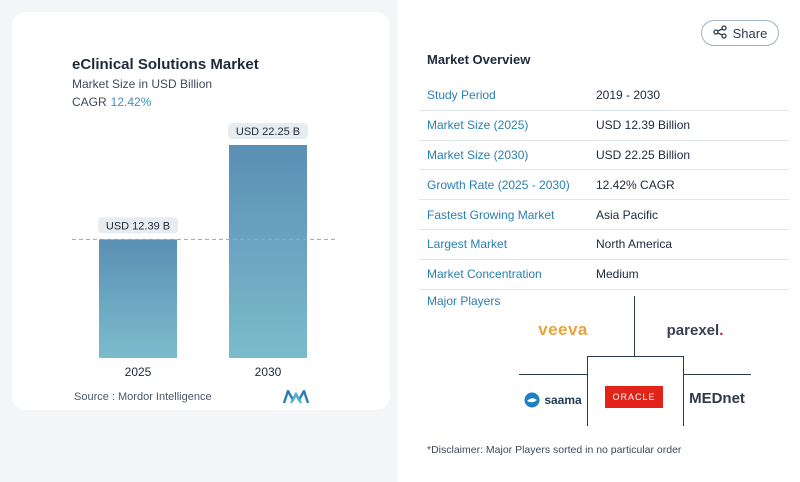  I want to click on saama-mark-icon, so click(532, 400).